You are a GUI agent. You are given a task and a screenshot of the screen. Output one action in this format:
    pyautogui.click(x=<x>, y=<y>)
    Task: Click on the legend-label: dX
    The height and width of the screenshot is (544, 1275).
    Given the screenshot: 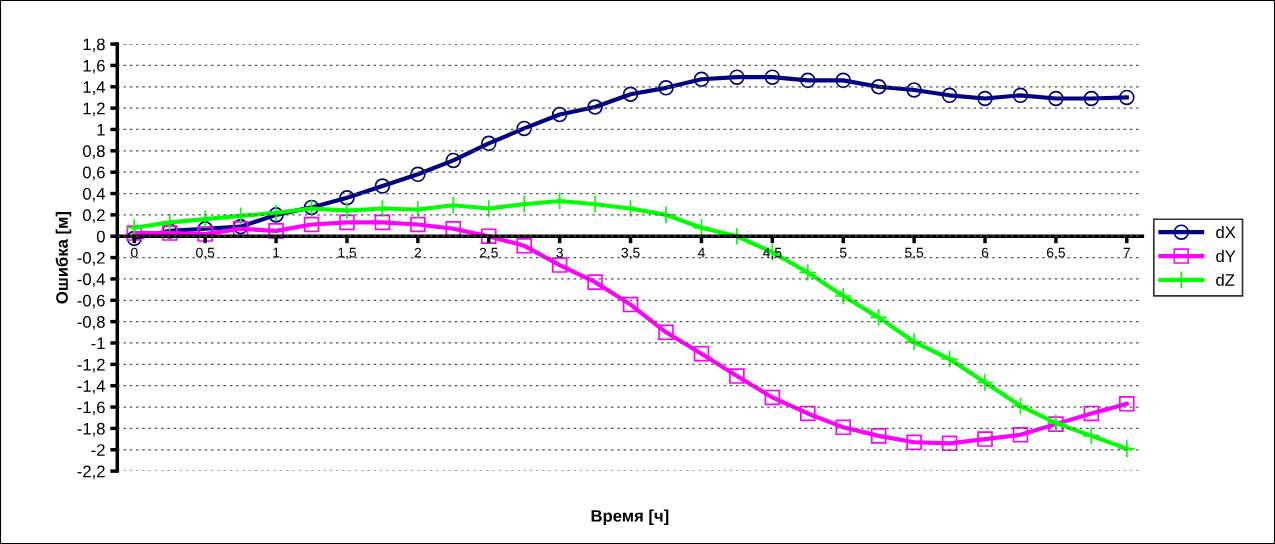 What is the action you would take?
    pyautogui.click(x=1226, y=232)
    